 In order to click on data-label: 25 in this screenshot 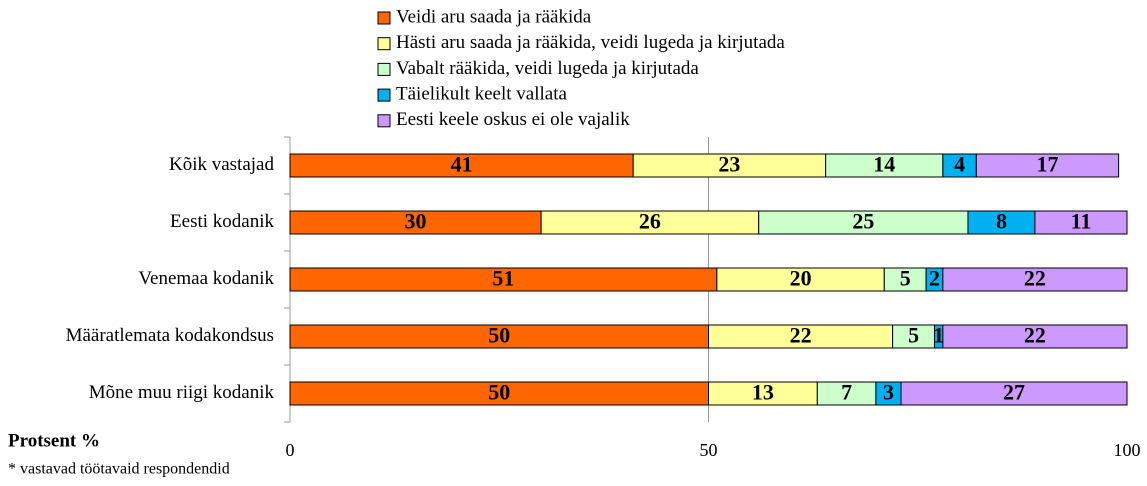, I will do `click(863, 221)`.